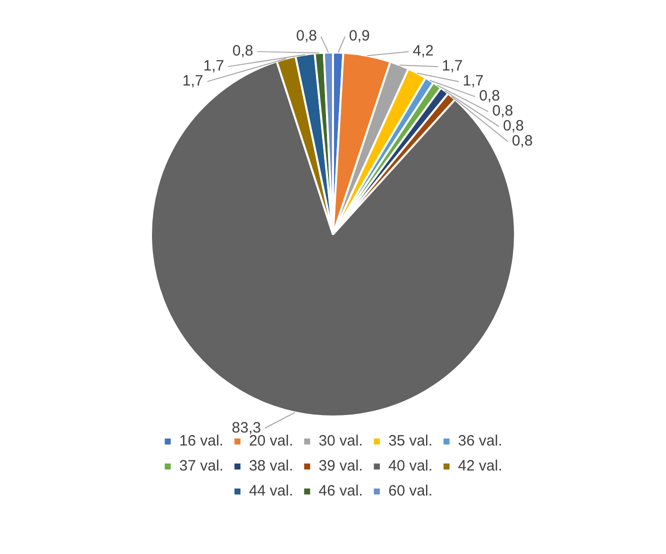  What do you see at coordinates (340, 466) in the screenshot?
I see `legend-label: 39 val.` at bounding box center [340, 466].